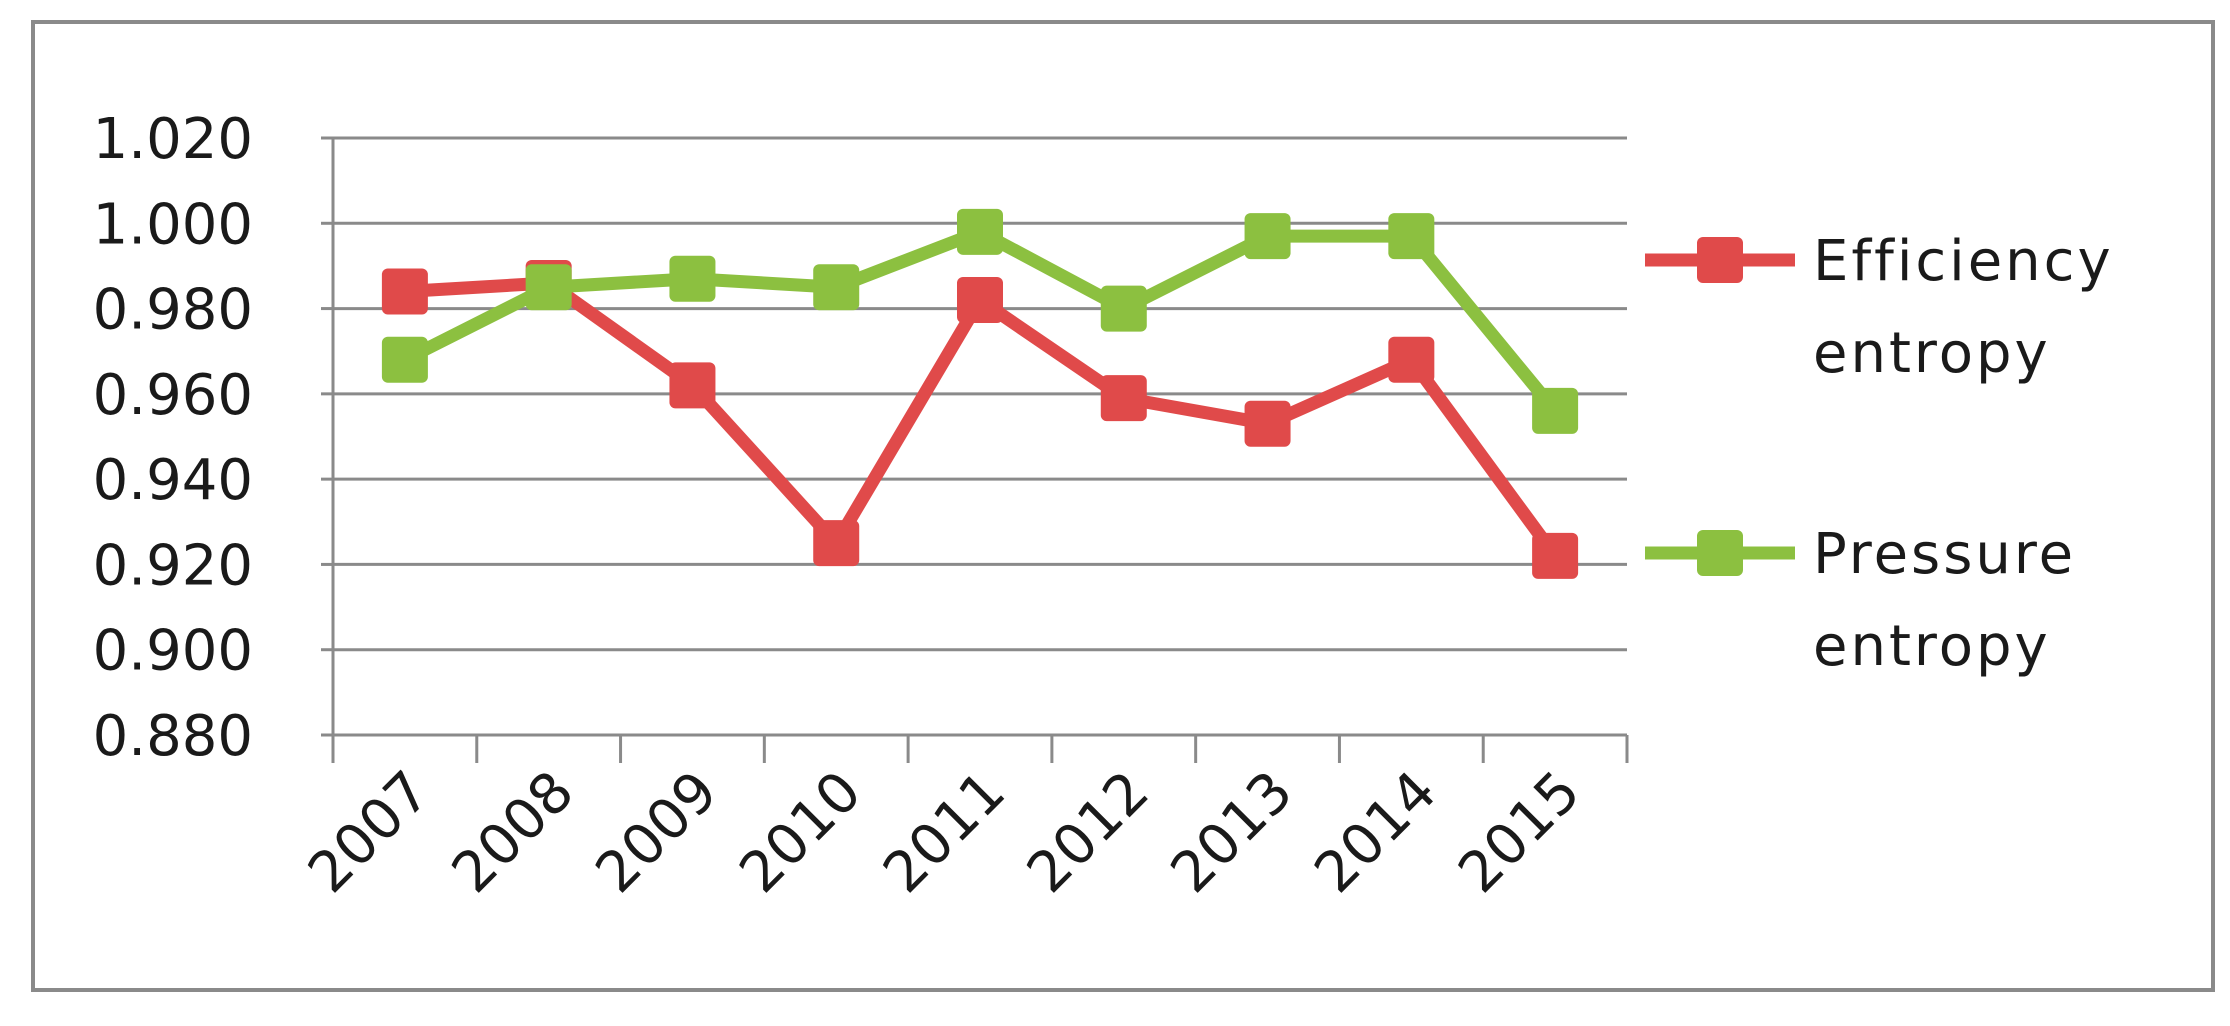  Describe the element at coordinates (173, 395) in the screenshot. I see `y-tick-label: 0.960` at that location.